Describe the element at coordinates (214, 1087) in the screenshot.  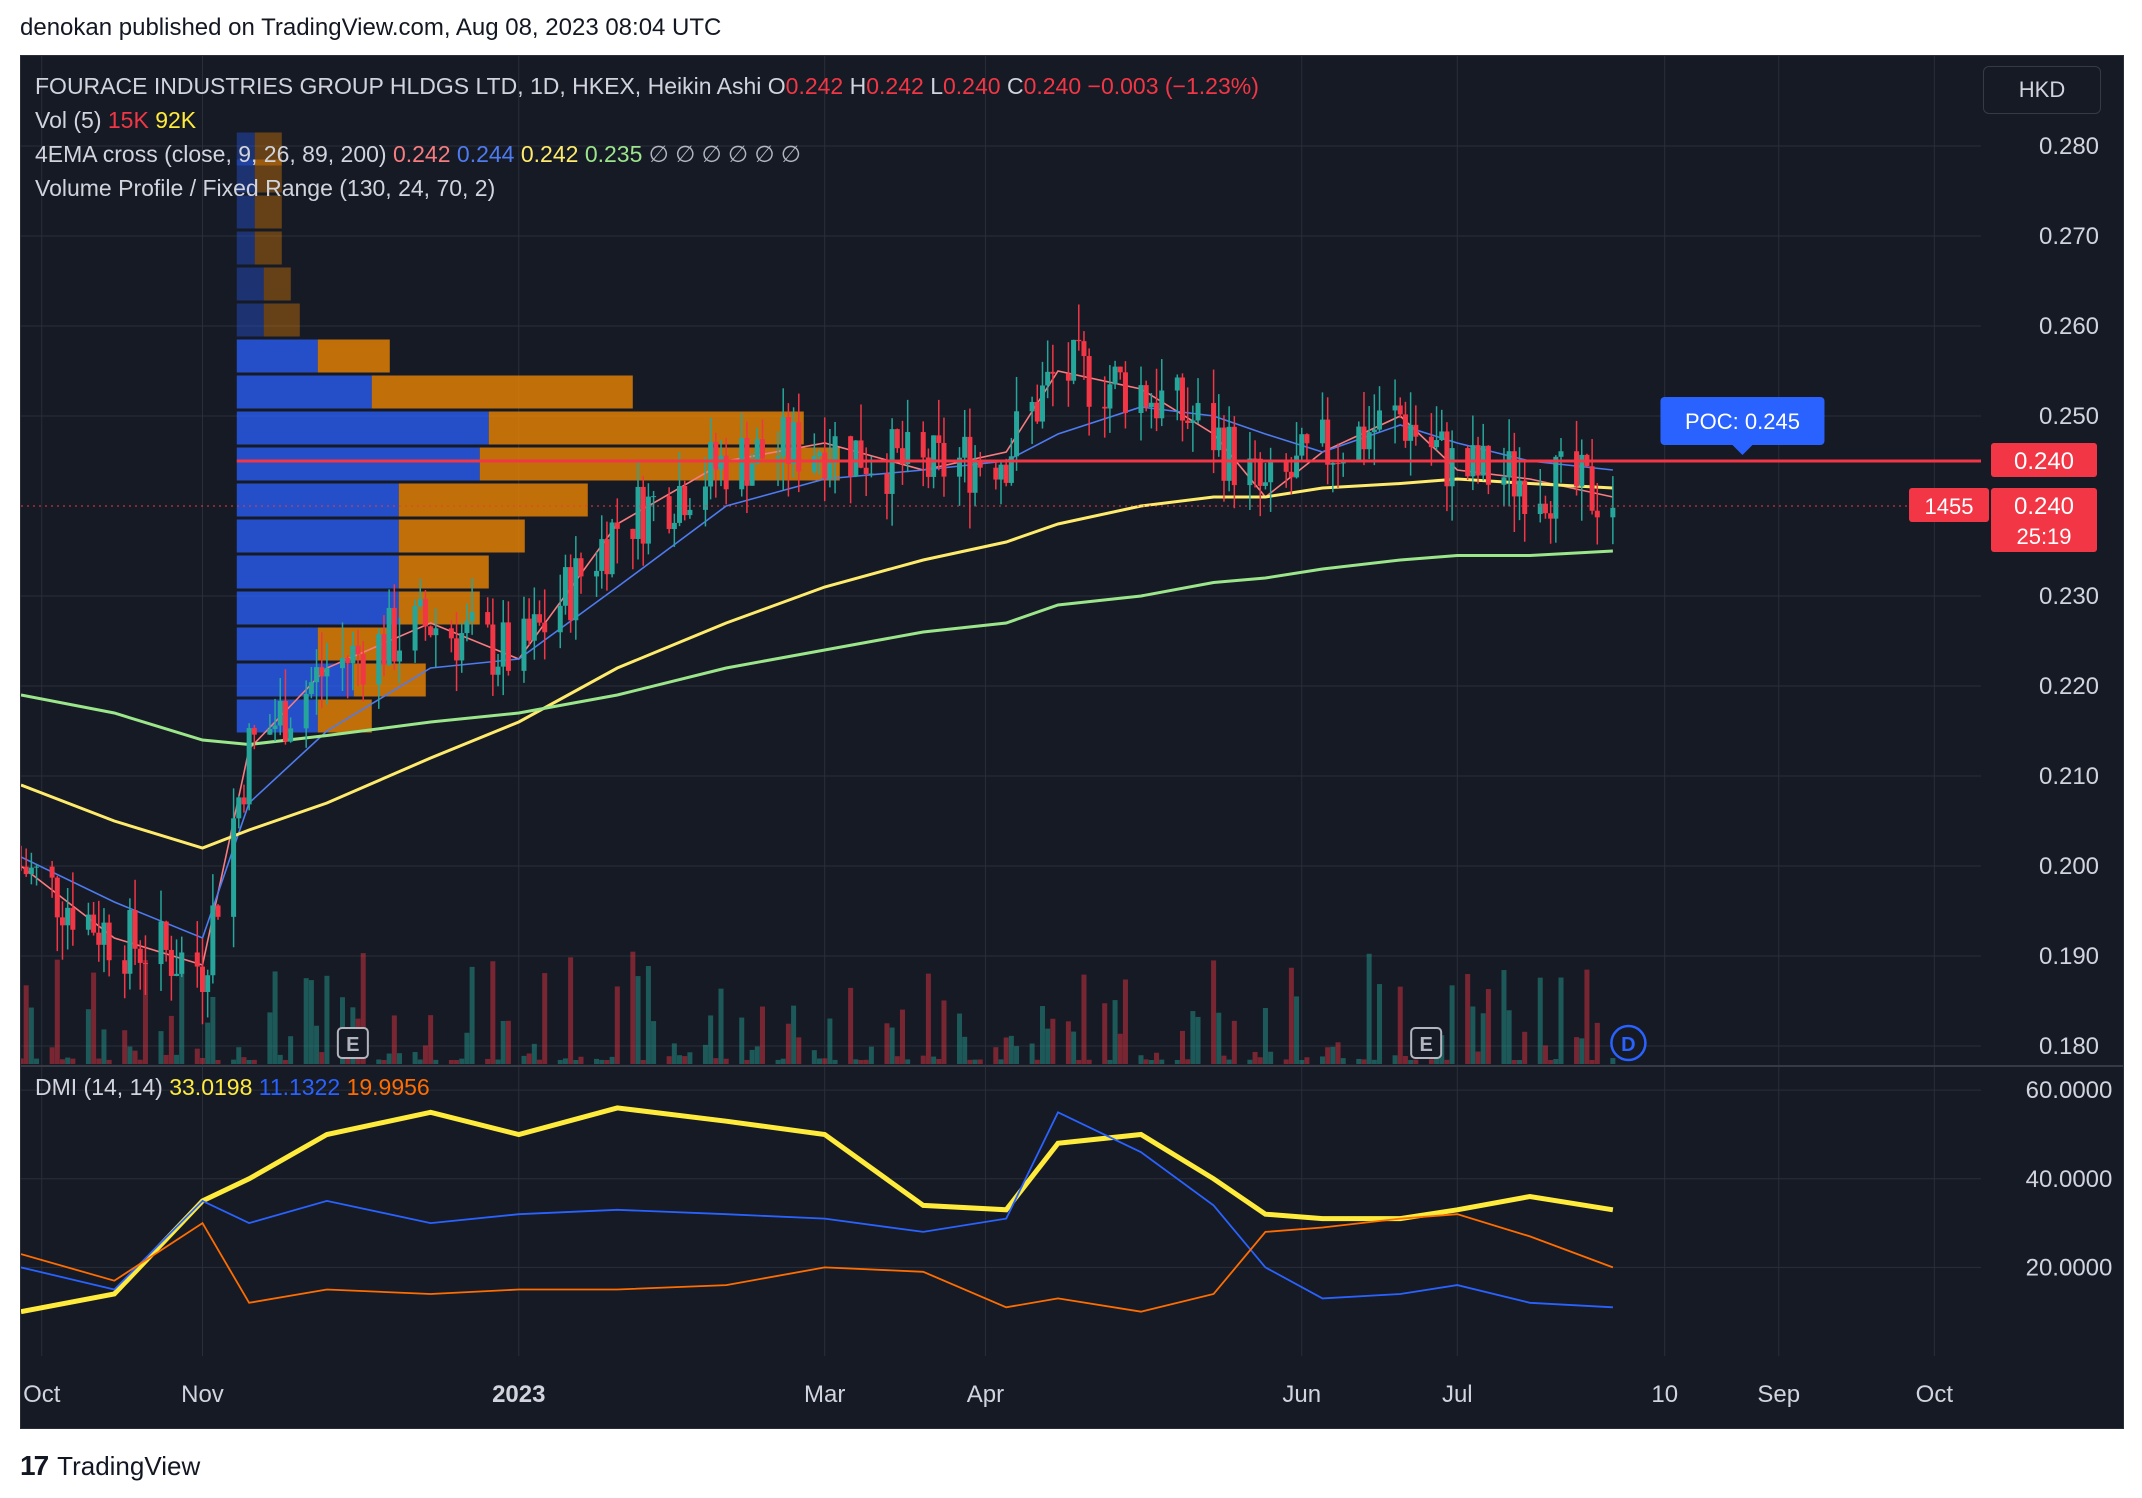
I see `dmi-legend-part: 33.0198` at that location.